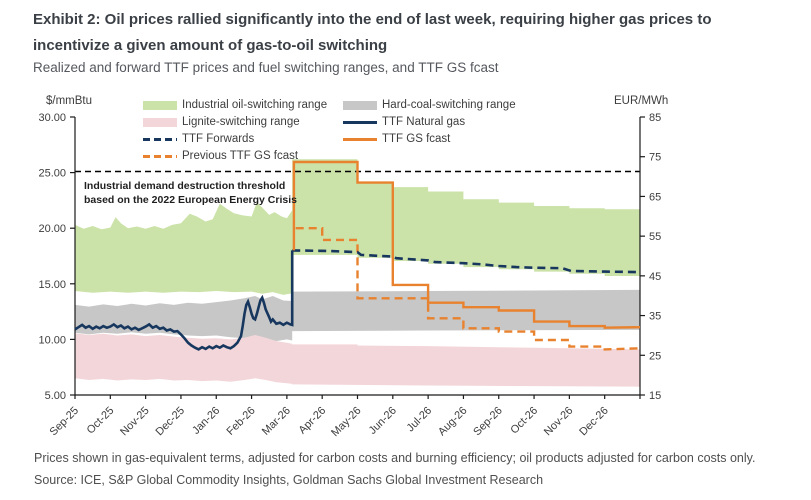 This screenshot has height=500, width=811. Describe the element at coordinates (488, 422) in the screenshot. I see `x-axis-tick-label: Sep-26` at that location.